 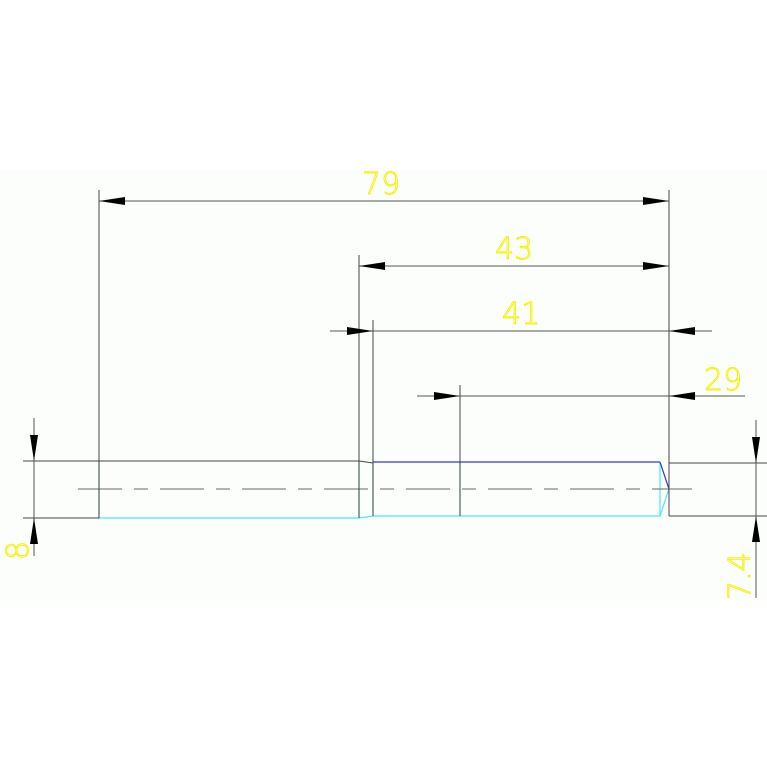 I want to click on dimension-43: 43, so click(x=514, y=251).